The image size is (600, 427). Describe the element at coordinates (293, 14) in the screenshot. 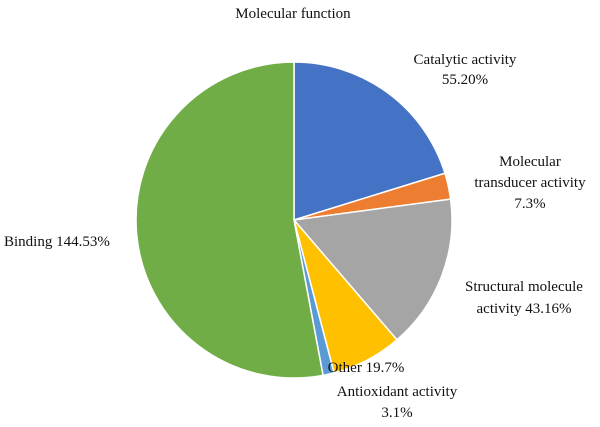

I see `chart-title: Molecular function` at that location.